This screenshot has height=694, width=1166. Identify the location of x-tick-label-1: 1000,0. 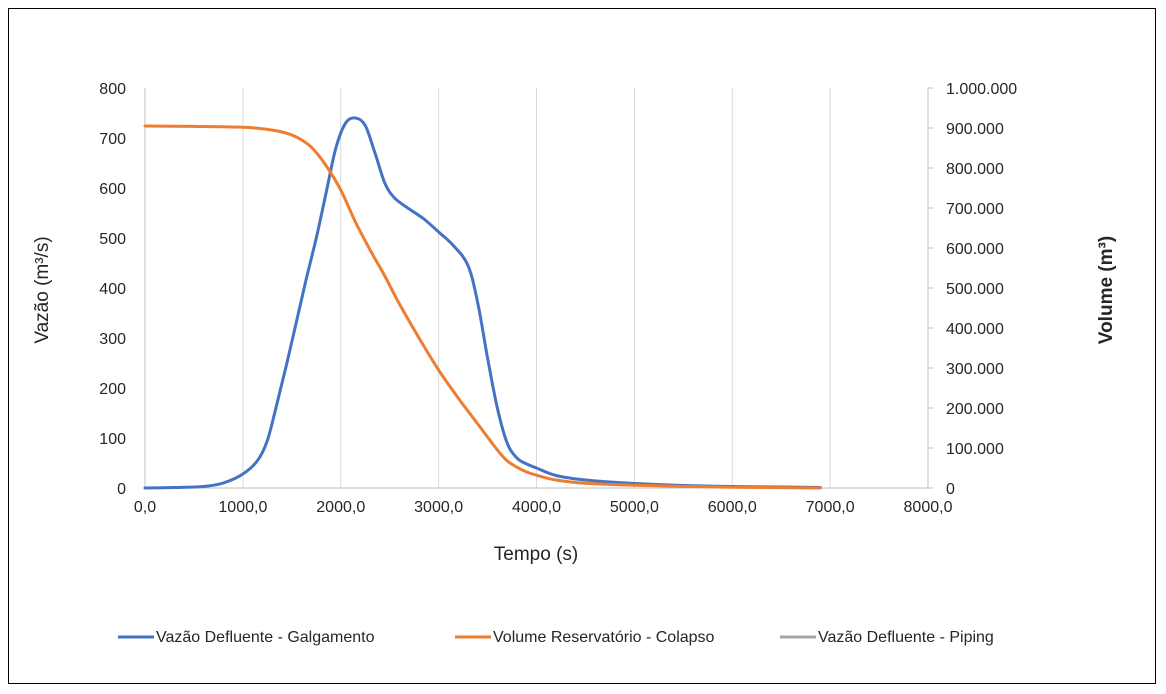
(242, 507).